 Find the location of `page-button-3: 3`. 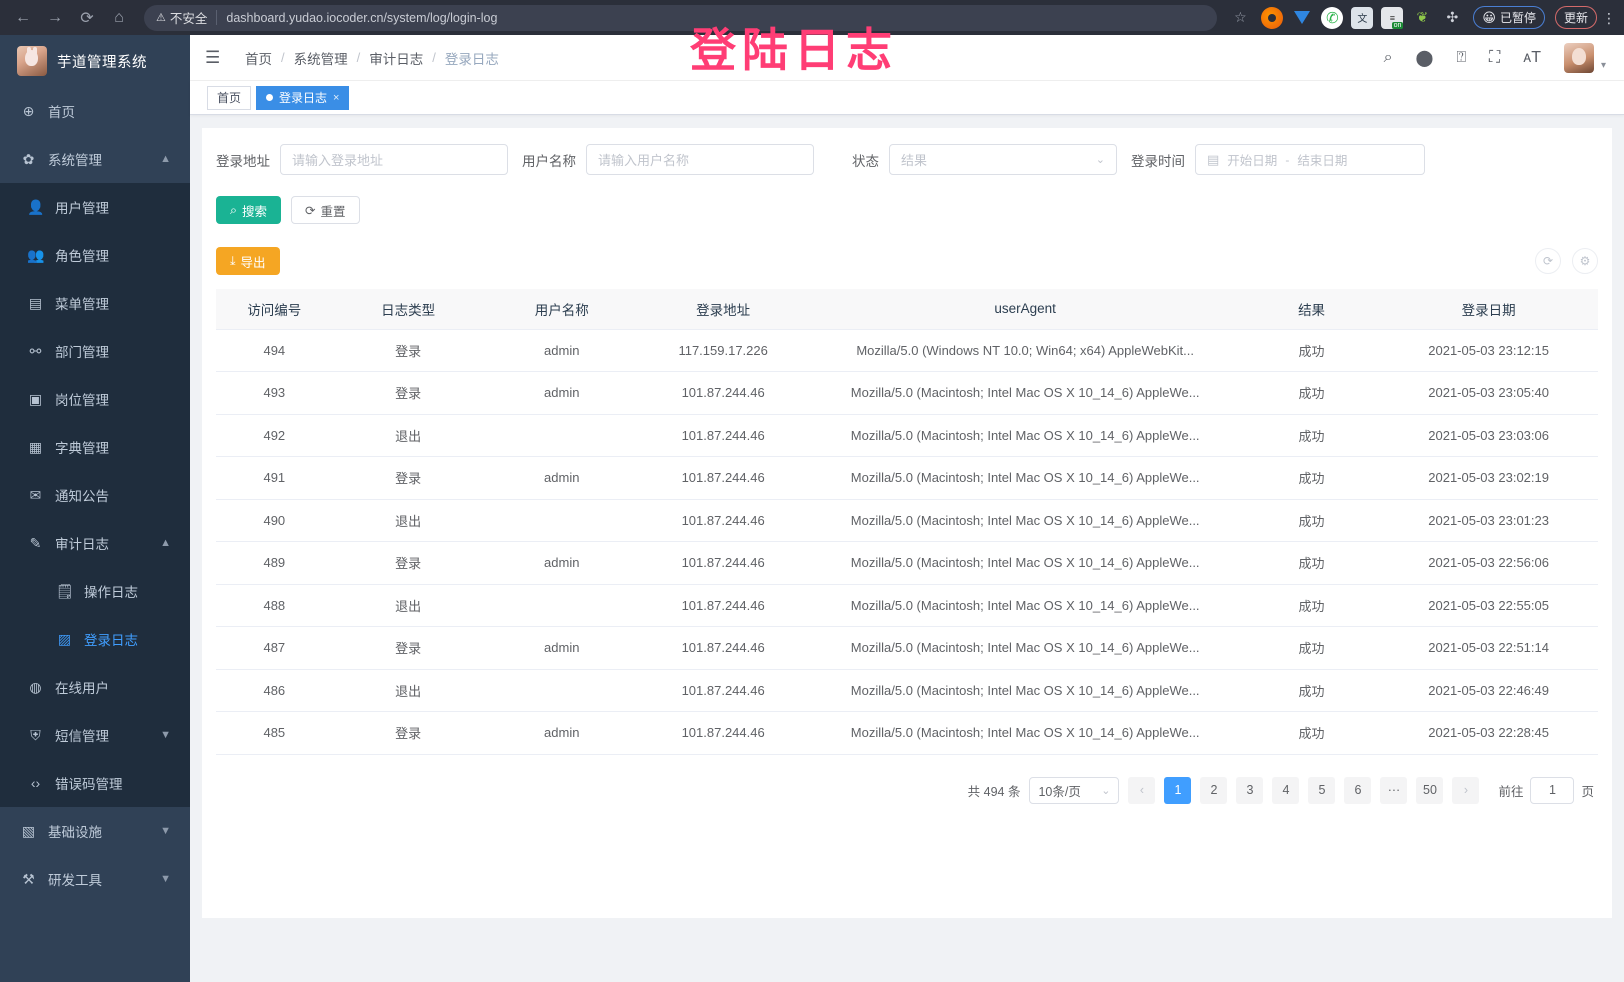

page-button-3: 3 is located at coordinates (1250, 790).